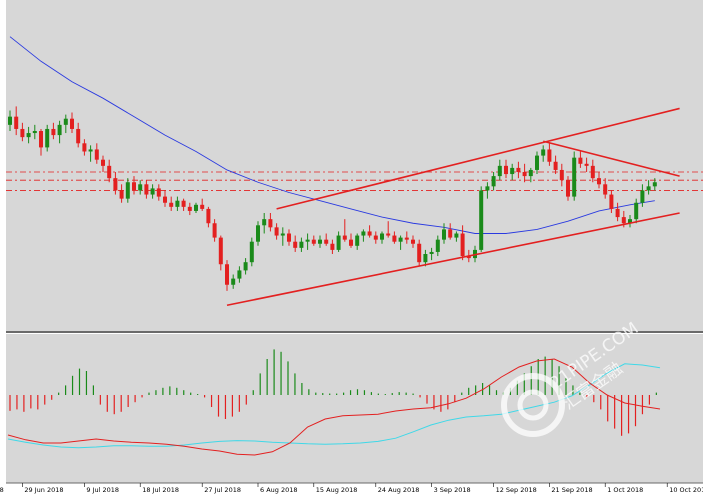 The height and width of the screenshot is (499, 703). I want to click on x-tick-label-5: 6 Aug 2018, so click(279, 490).